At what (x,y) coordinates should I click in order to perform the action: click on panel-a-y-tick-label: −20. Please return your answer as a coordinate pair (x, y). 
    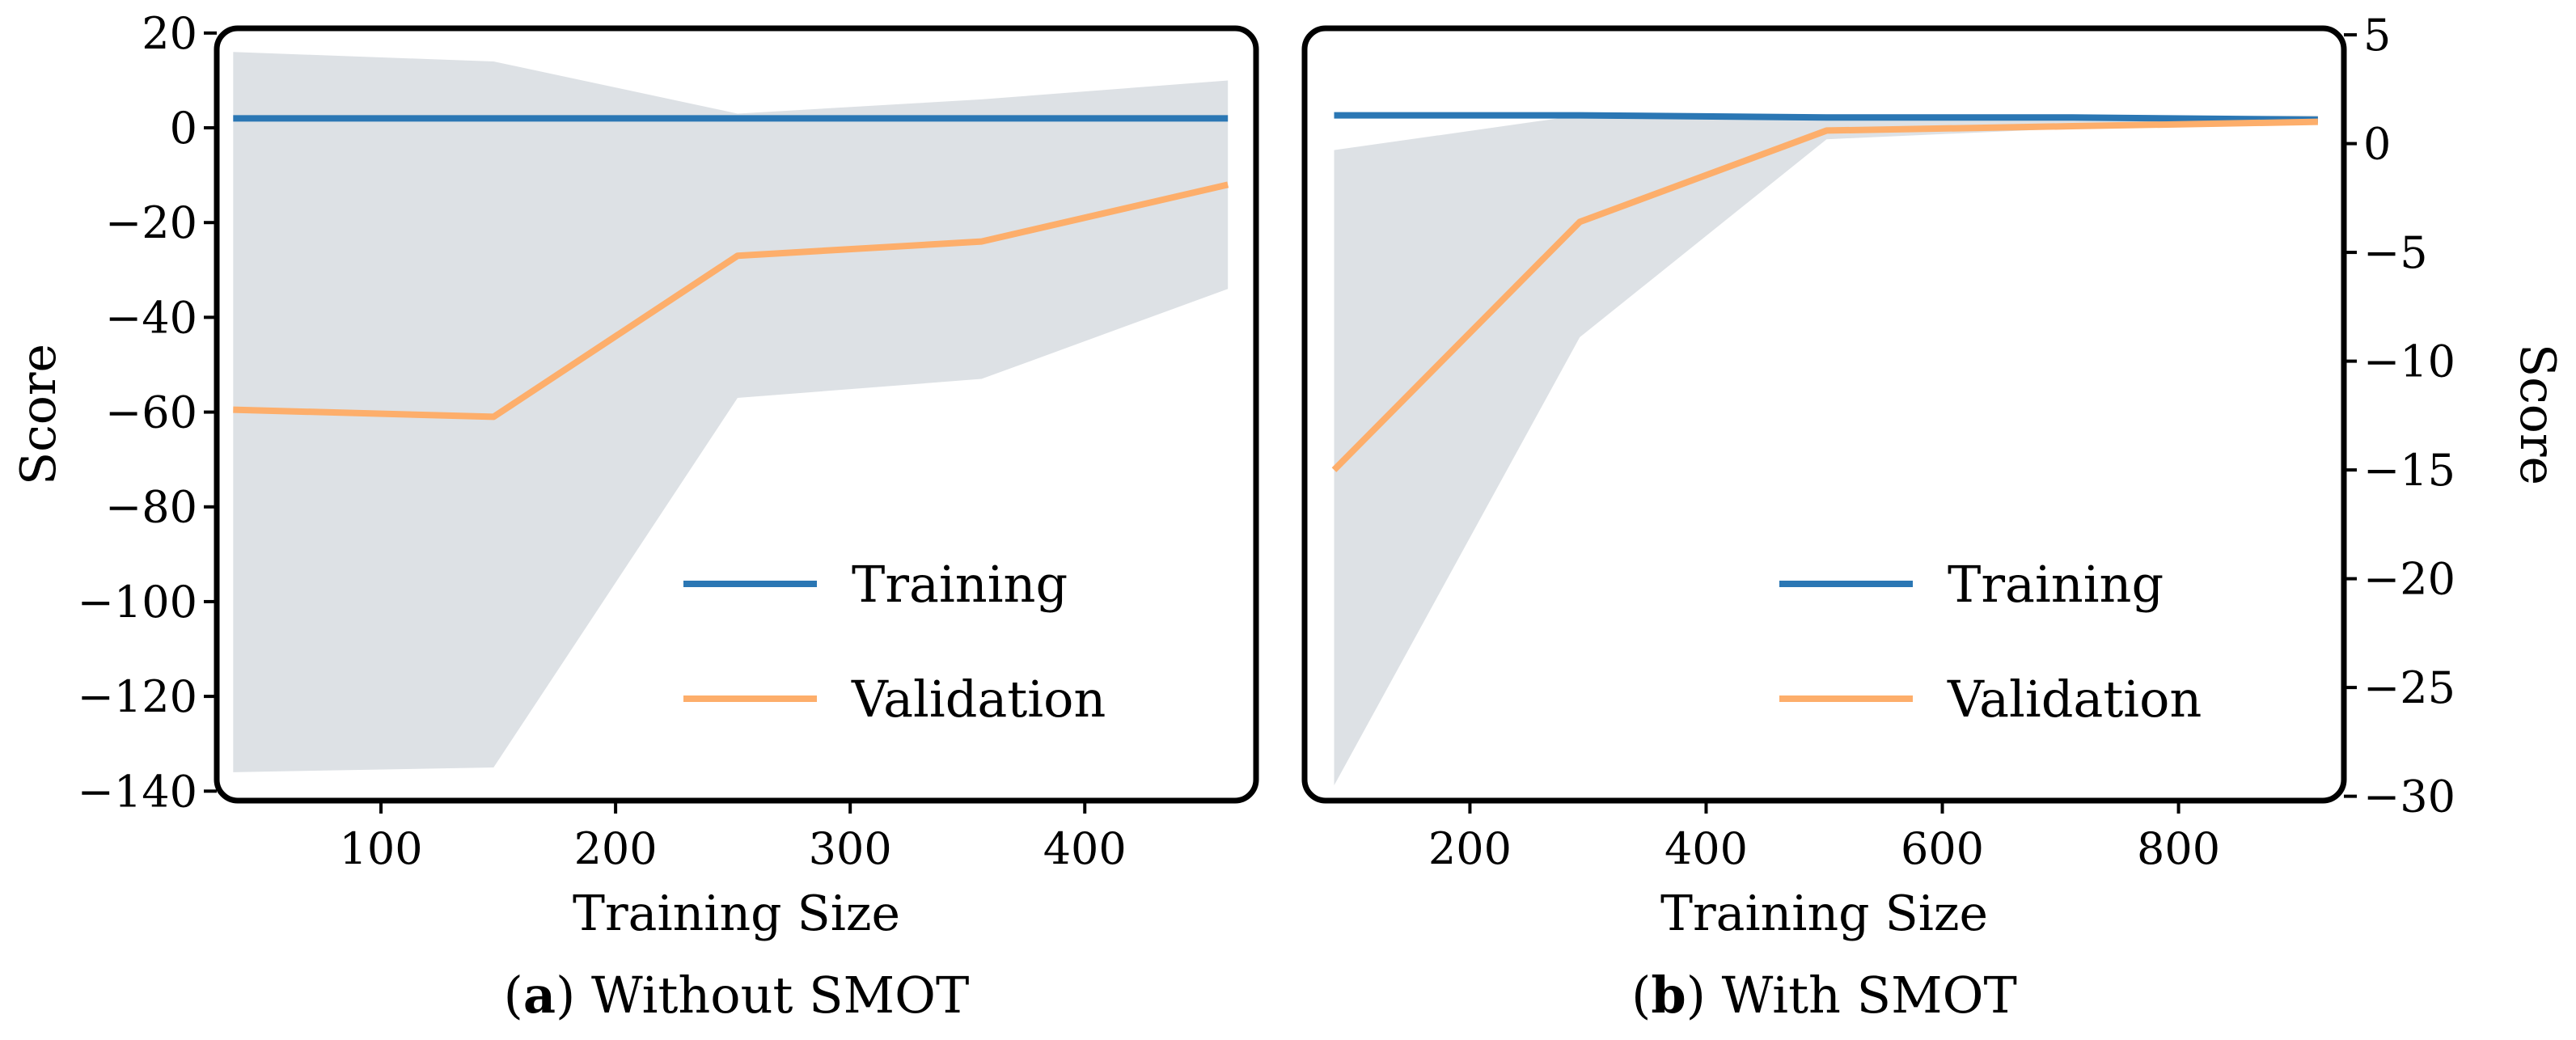
    Looking at the image, I should click on (151, 222).